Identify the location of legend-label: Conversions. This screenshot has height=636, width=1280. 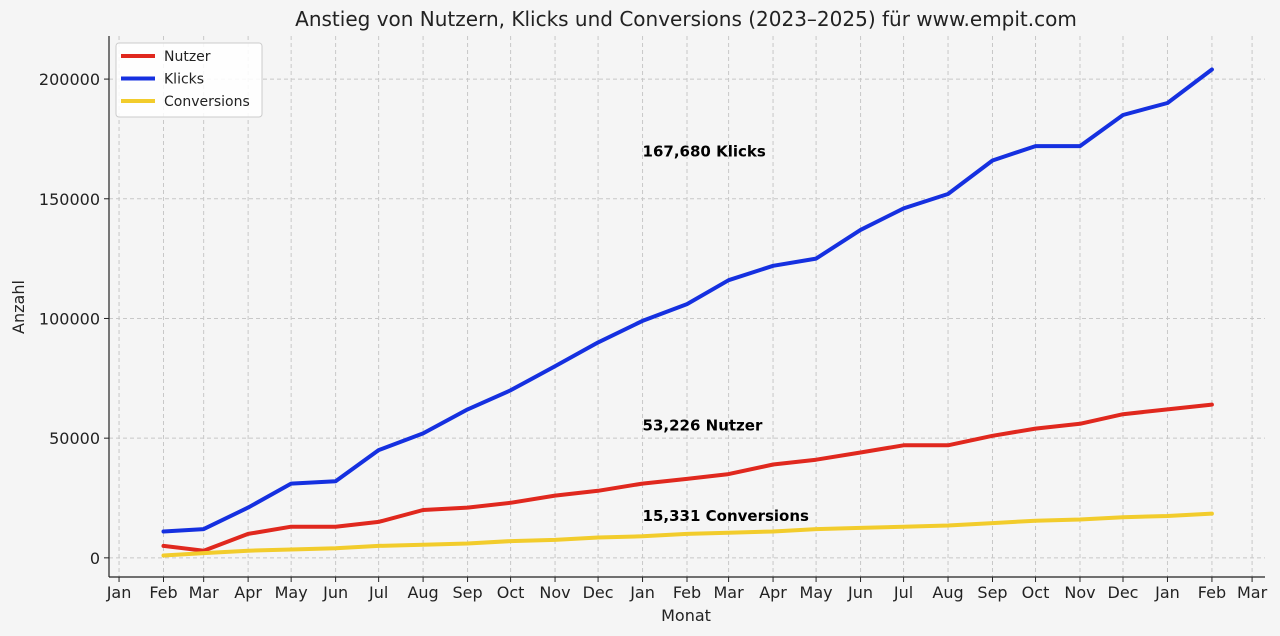
(207, 102).